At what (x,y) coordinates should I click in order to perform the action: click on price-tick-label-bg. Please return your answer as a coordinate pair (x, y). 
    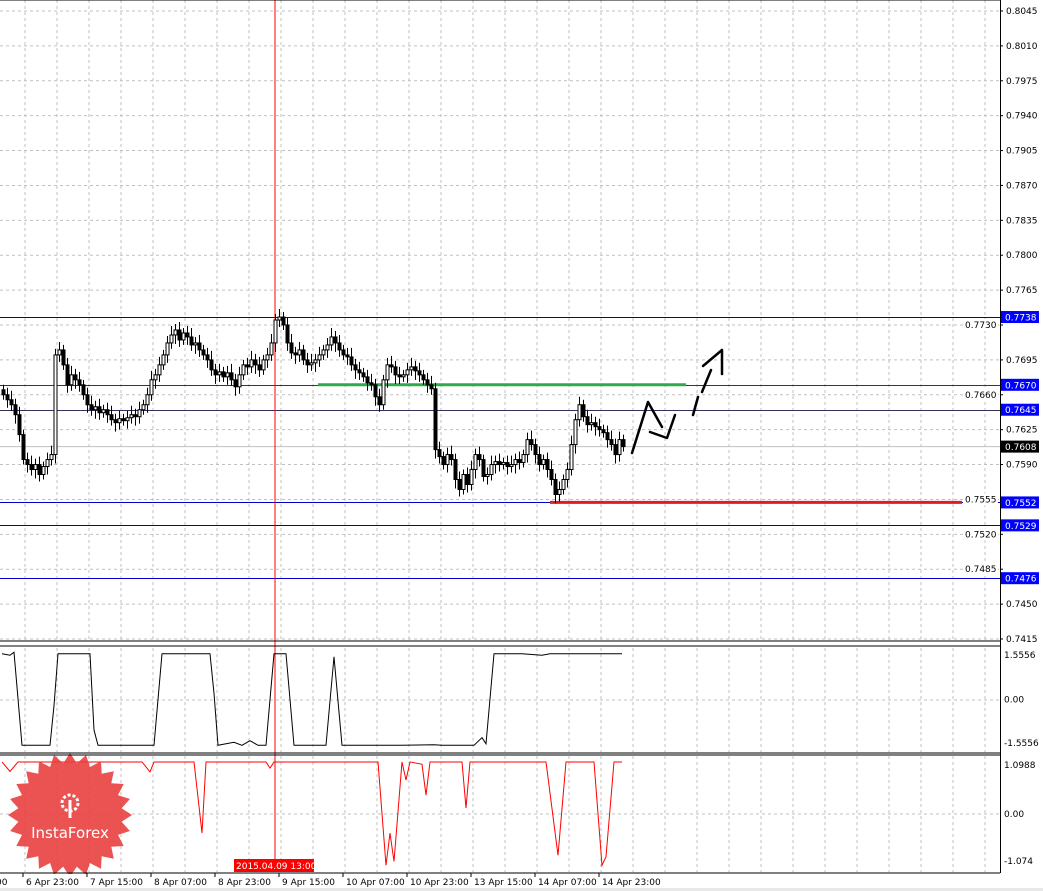
    Looking at the image, I should click on (980, 325).